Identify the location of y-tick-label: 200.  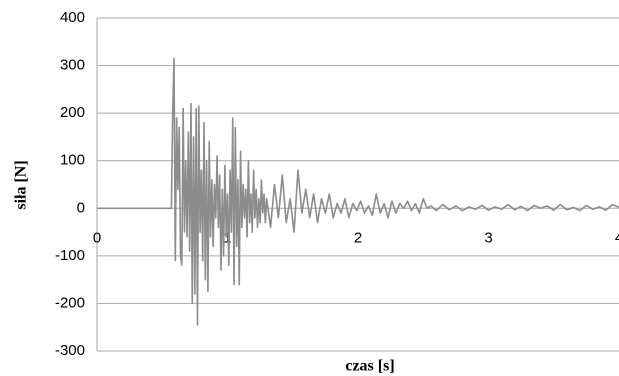
(72, 112).